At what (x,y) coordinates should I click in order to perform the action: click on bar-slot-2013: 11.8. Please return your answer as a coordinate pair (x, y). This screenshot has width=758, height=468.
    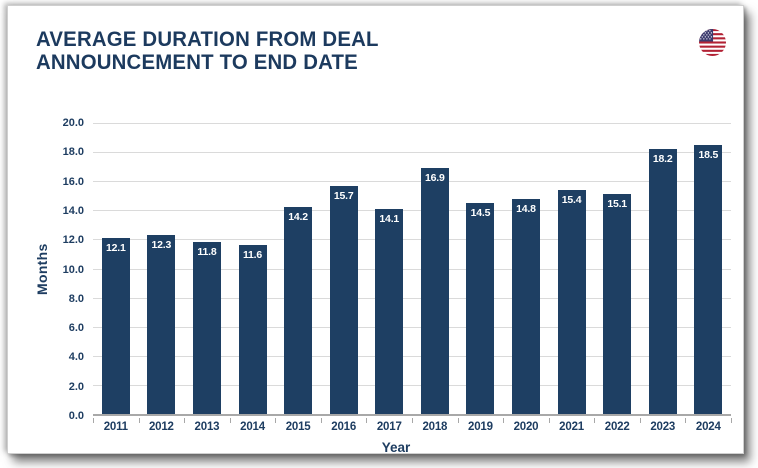
    Looking at the image, I should click on (207, 268).